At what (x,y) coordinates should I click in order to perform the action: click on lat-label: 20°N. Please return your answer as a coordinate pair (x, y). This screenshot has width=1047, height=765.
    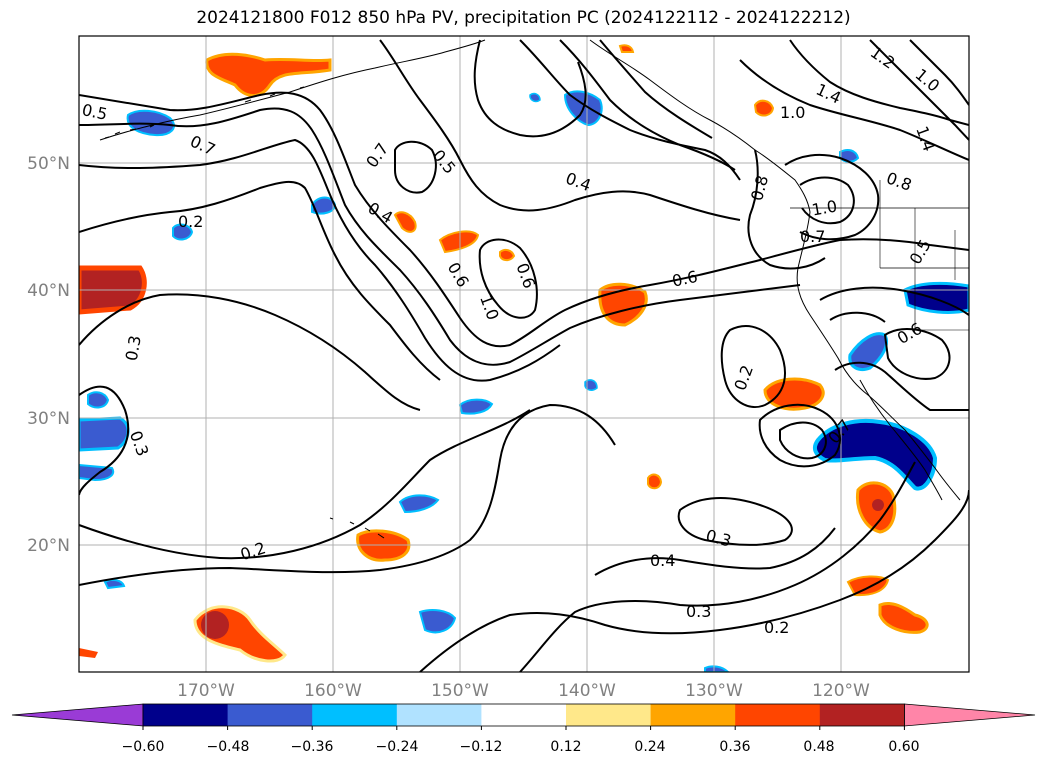
    Looking at the image, I should click on (48, 546).